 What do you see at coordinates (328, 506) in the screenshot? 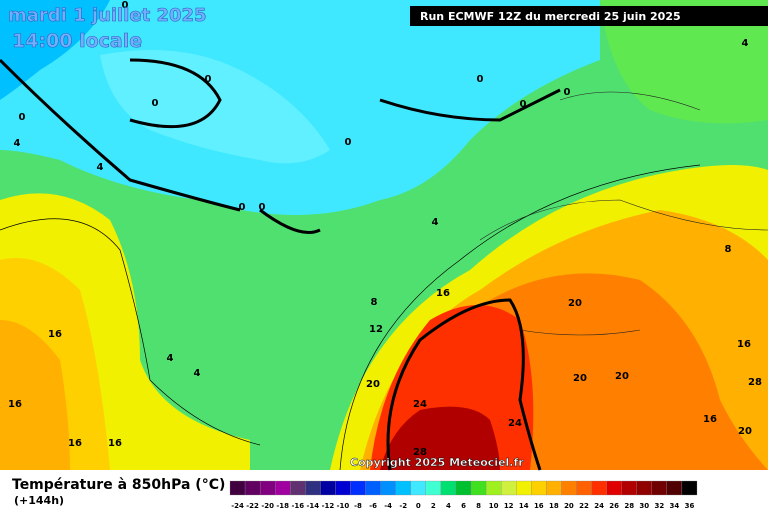
I see `legend-tick-label: -12` at bounding box center [328, 506].